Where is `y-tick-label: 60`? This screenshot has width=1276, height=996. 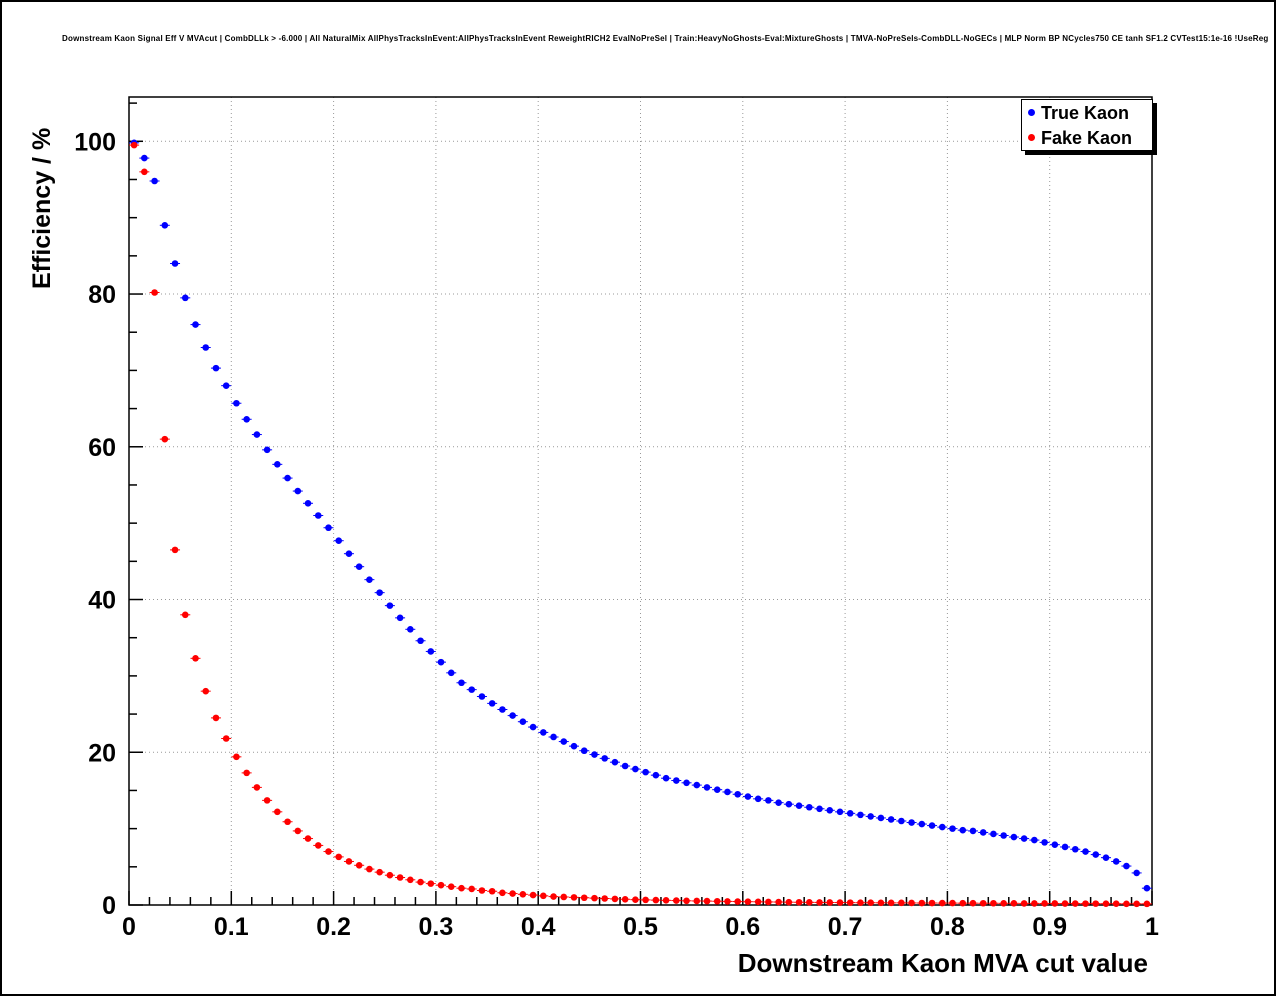
y-tick-label: 60 is located at coordinates (102, 448).